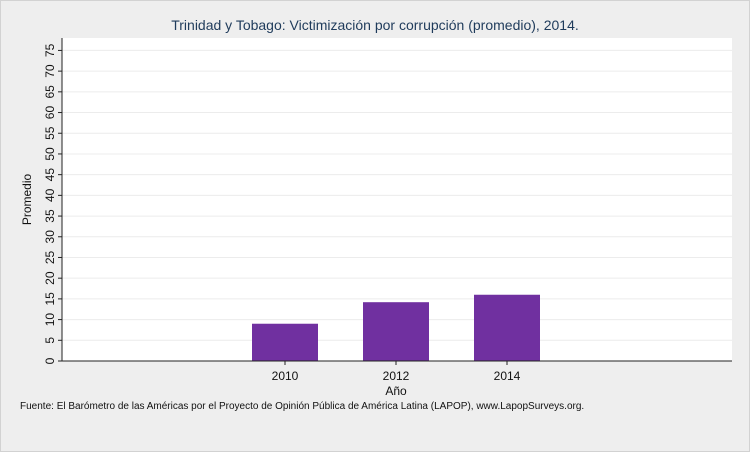  I want to click on y-tick-label: 0, so click(50, 360).